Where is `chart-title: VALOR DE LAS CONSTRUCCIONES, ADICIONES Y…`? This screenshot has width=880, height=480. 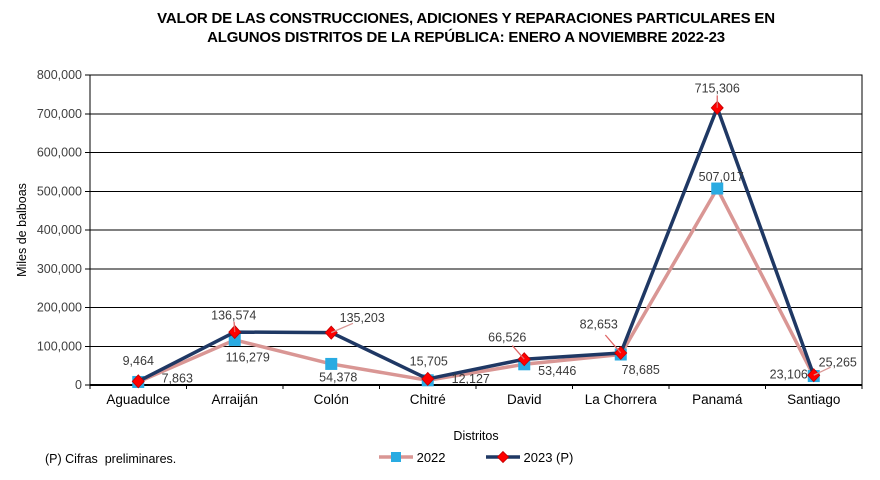
chart-title: VALOR DE LAS CONSTRUCCIONES, ADICIONES Y… is located at coordinates (466, 28).